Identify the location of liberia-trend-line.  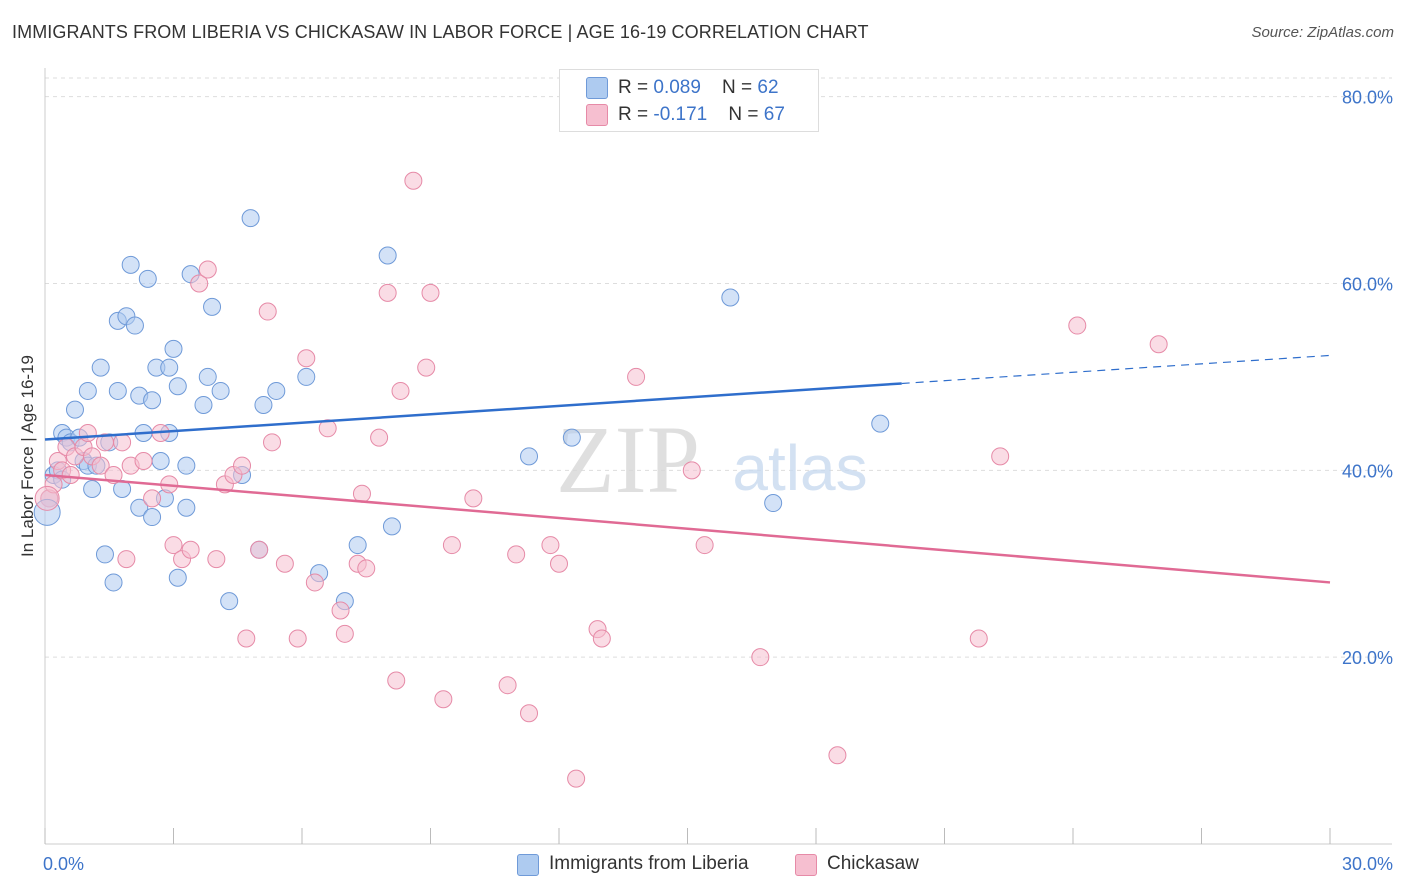
(473, 411).